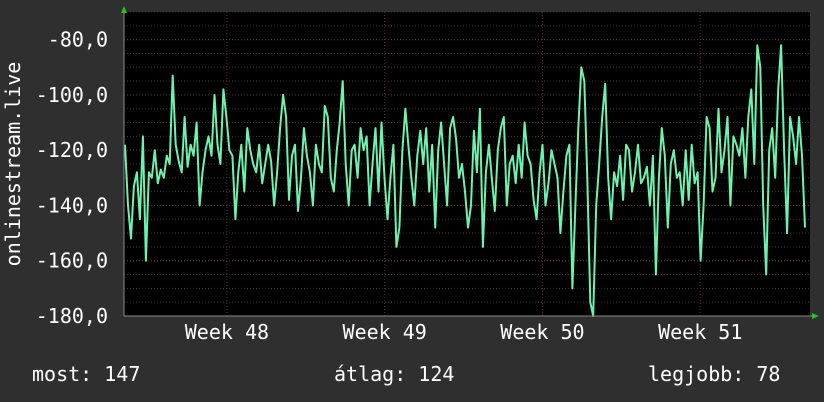 The image size is (824, 402). Describe the element at coordinates (714, 374) in the screenshot. I see `footer-best: legjobb: 78` at that location.